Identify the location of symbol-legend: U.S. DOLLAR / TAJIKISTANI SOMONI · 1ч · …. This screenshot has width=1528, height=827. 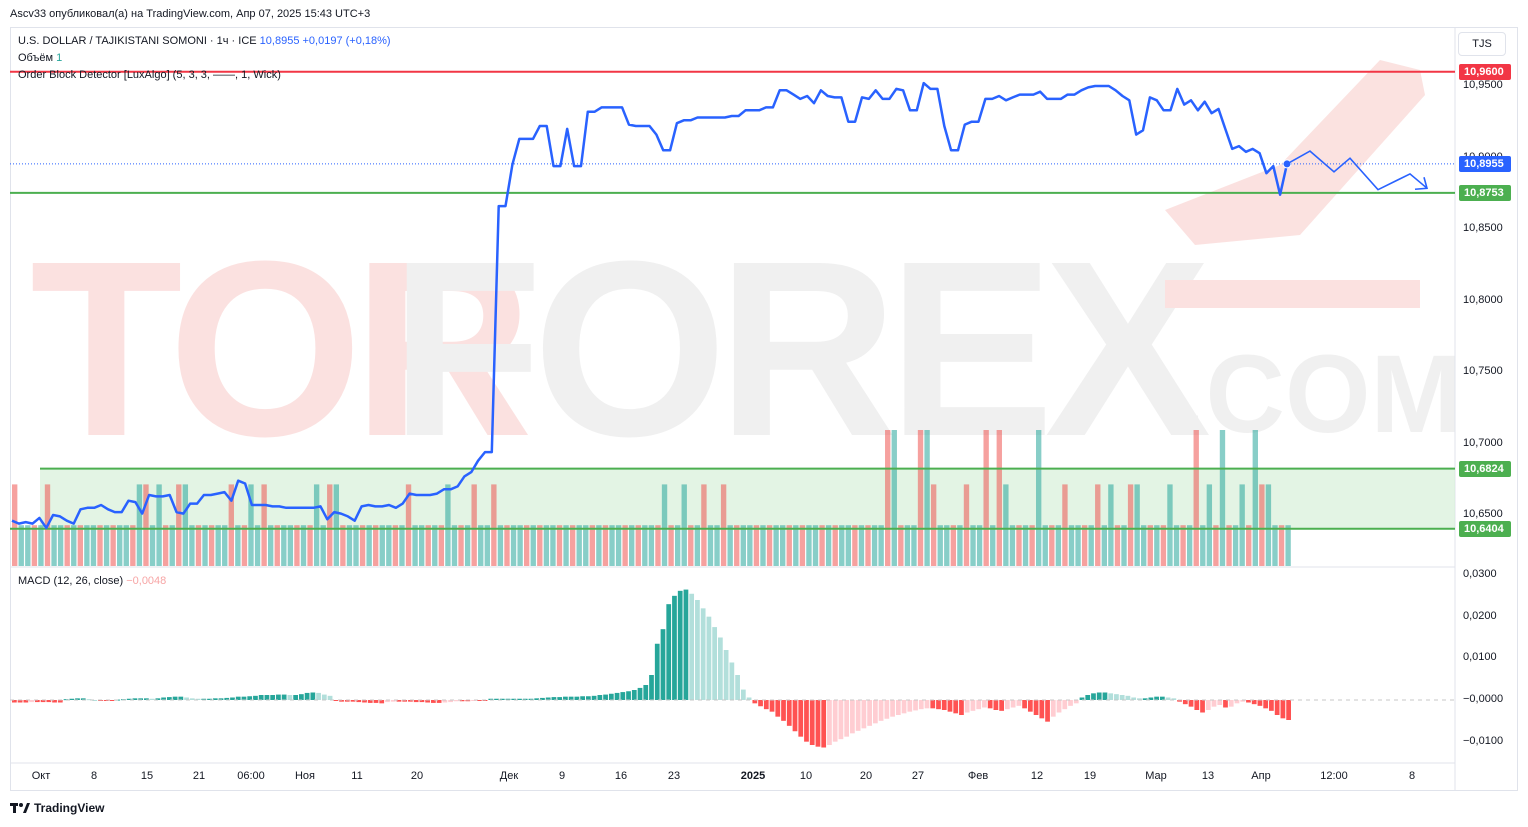
(204, 41).